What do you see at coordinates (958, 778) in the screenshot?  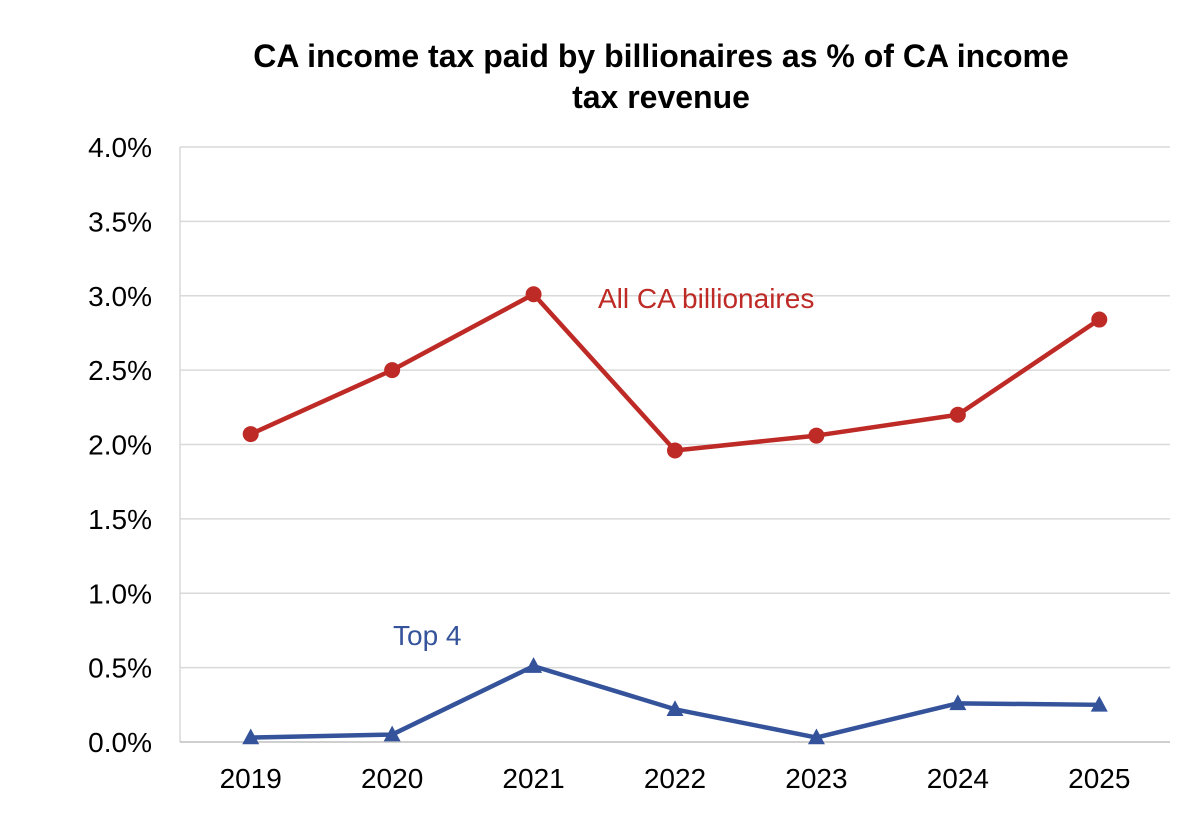 I see `x-tick-label: 2024` at bounding box center [958, 778].